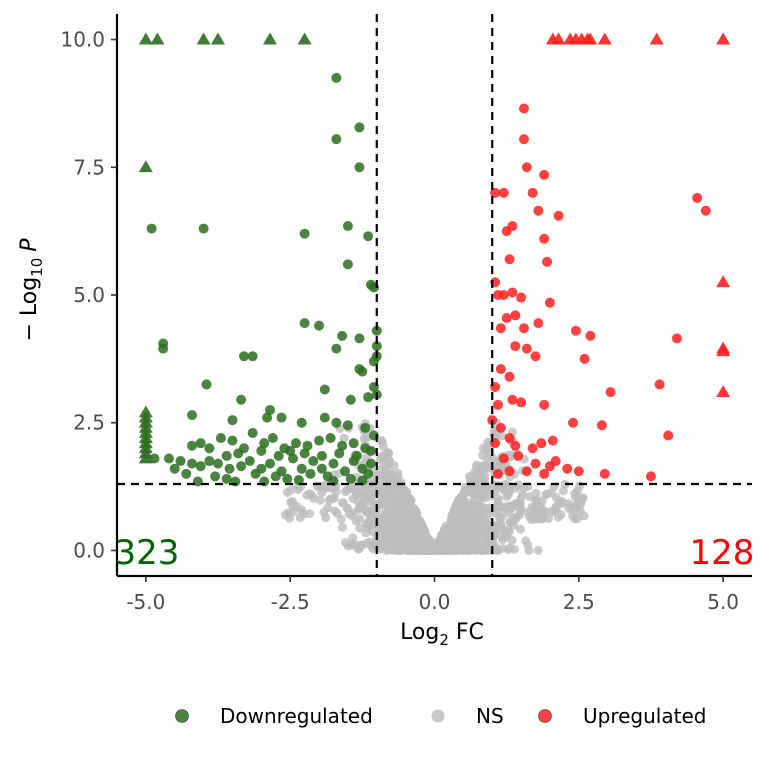 The width and height of the screenshot is (768, 768). What do you see at coordinates (296, 716) in the screenshot?
I see `legend-label-downregulated: Downregulated` at bounding box center [296, 716].